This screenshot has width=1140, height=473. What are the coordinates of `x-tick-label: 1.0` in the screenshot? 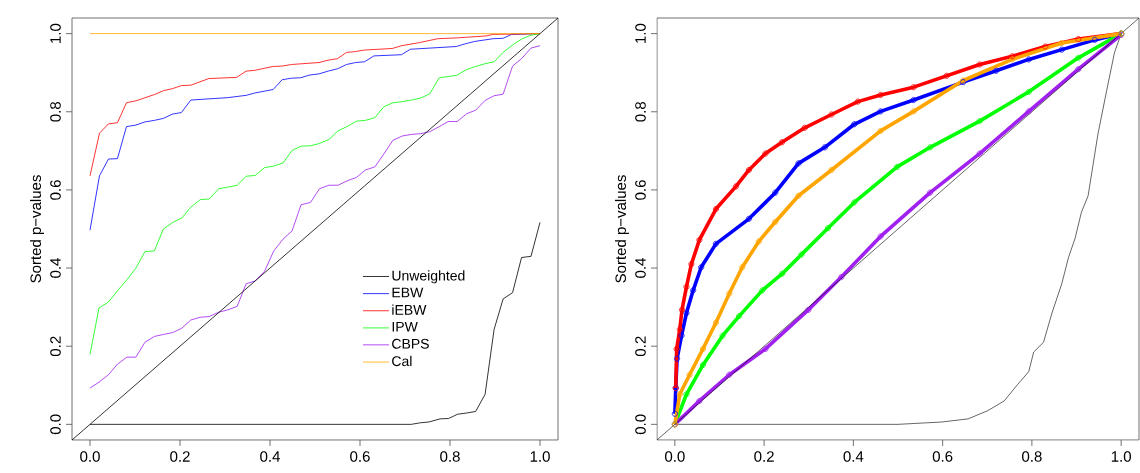 It's located at (1121, 456).